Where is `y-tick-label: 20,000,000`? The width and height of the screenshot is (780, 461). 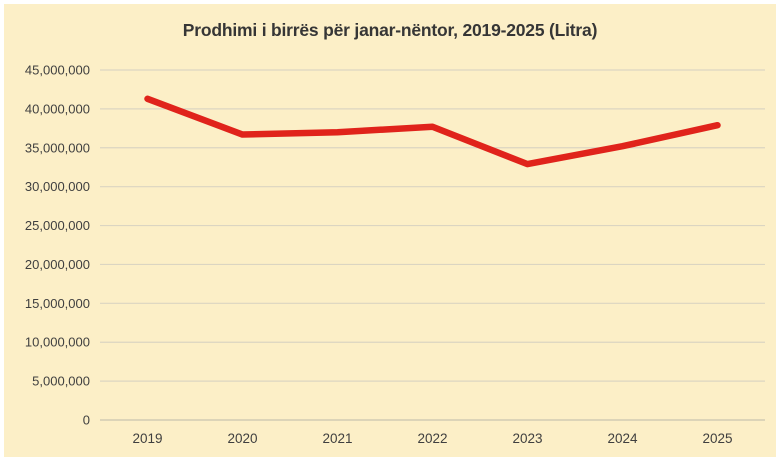
y-tick-label: 20,000,000 is located at coordinates (57, 264).